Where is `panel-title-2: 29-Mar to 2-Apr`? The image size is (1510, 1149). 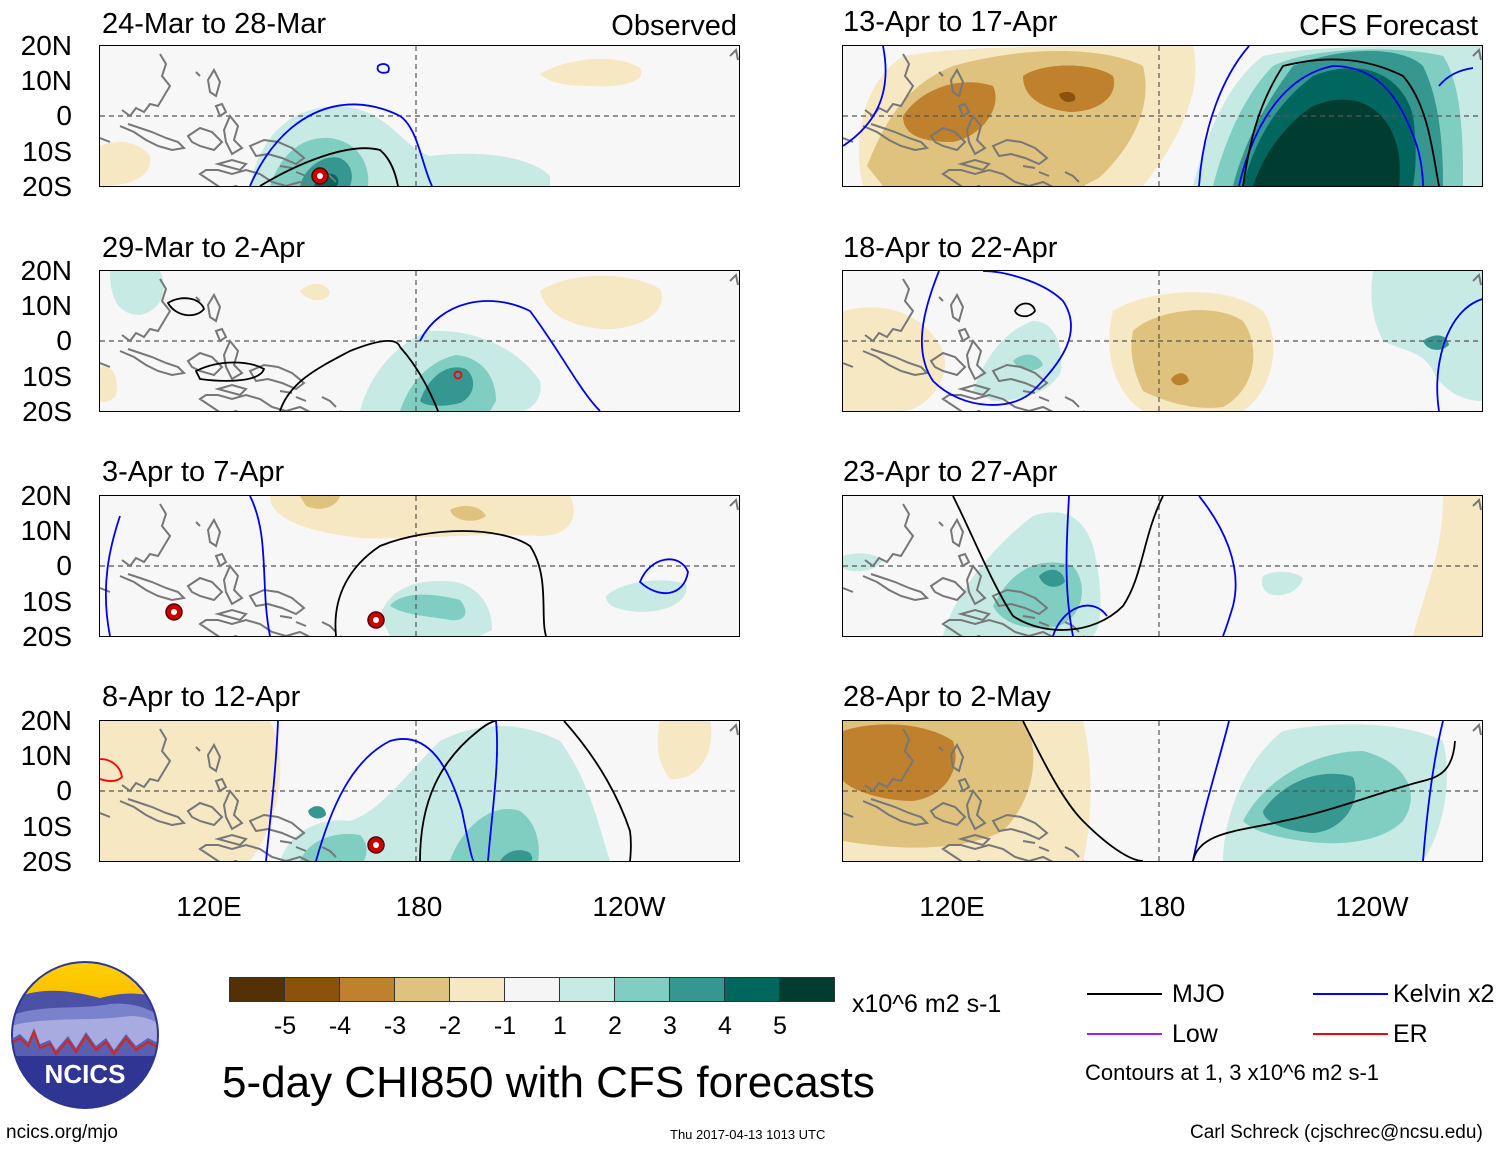 panel-title-2: 29-Mar to 2-Apr is located at coordinates (204, 248).